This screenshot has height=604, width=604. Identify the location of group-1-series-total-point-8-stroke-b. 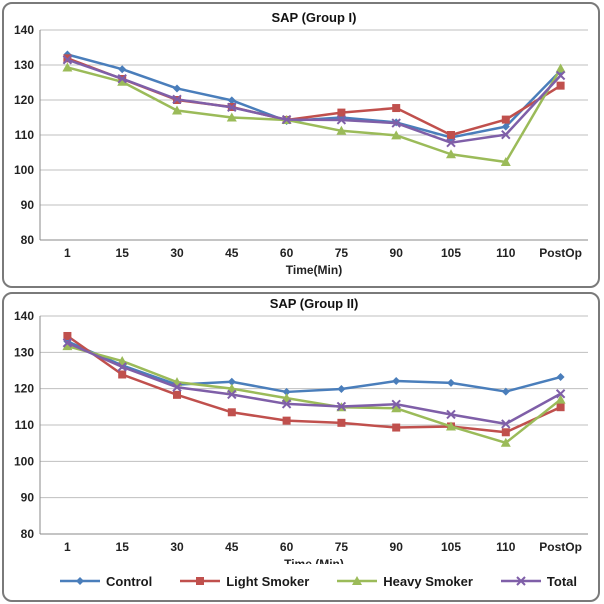
(506, 134).